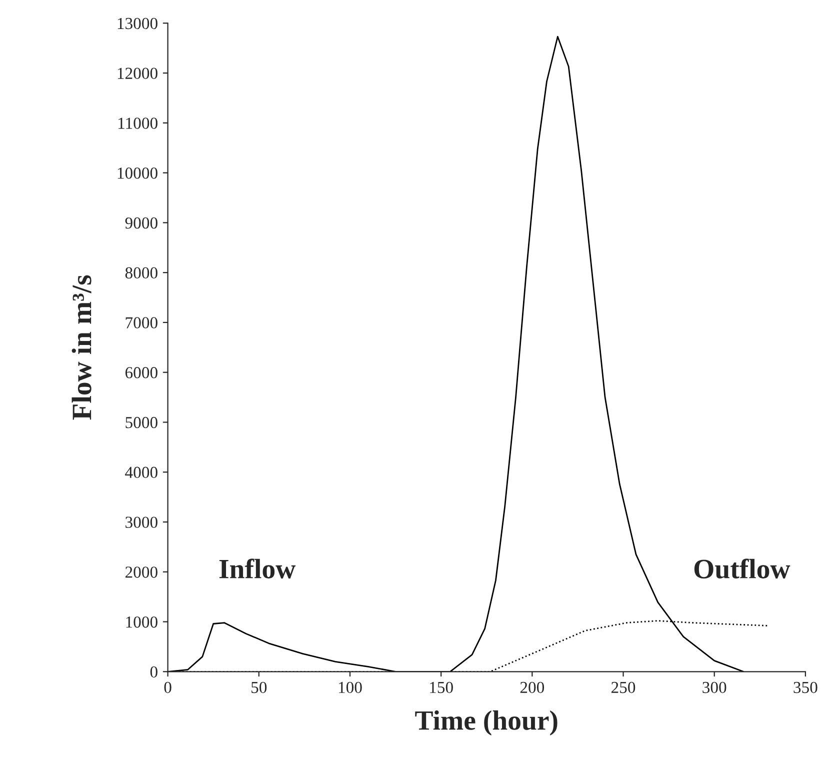  What do you see at coordinates (142, 622) in the screenshot?
I see `y-tick-label: 1000` at bounding box center [142, 622].